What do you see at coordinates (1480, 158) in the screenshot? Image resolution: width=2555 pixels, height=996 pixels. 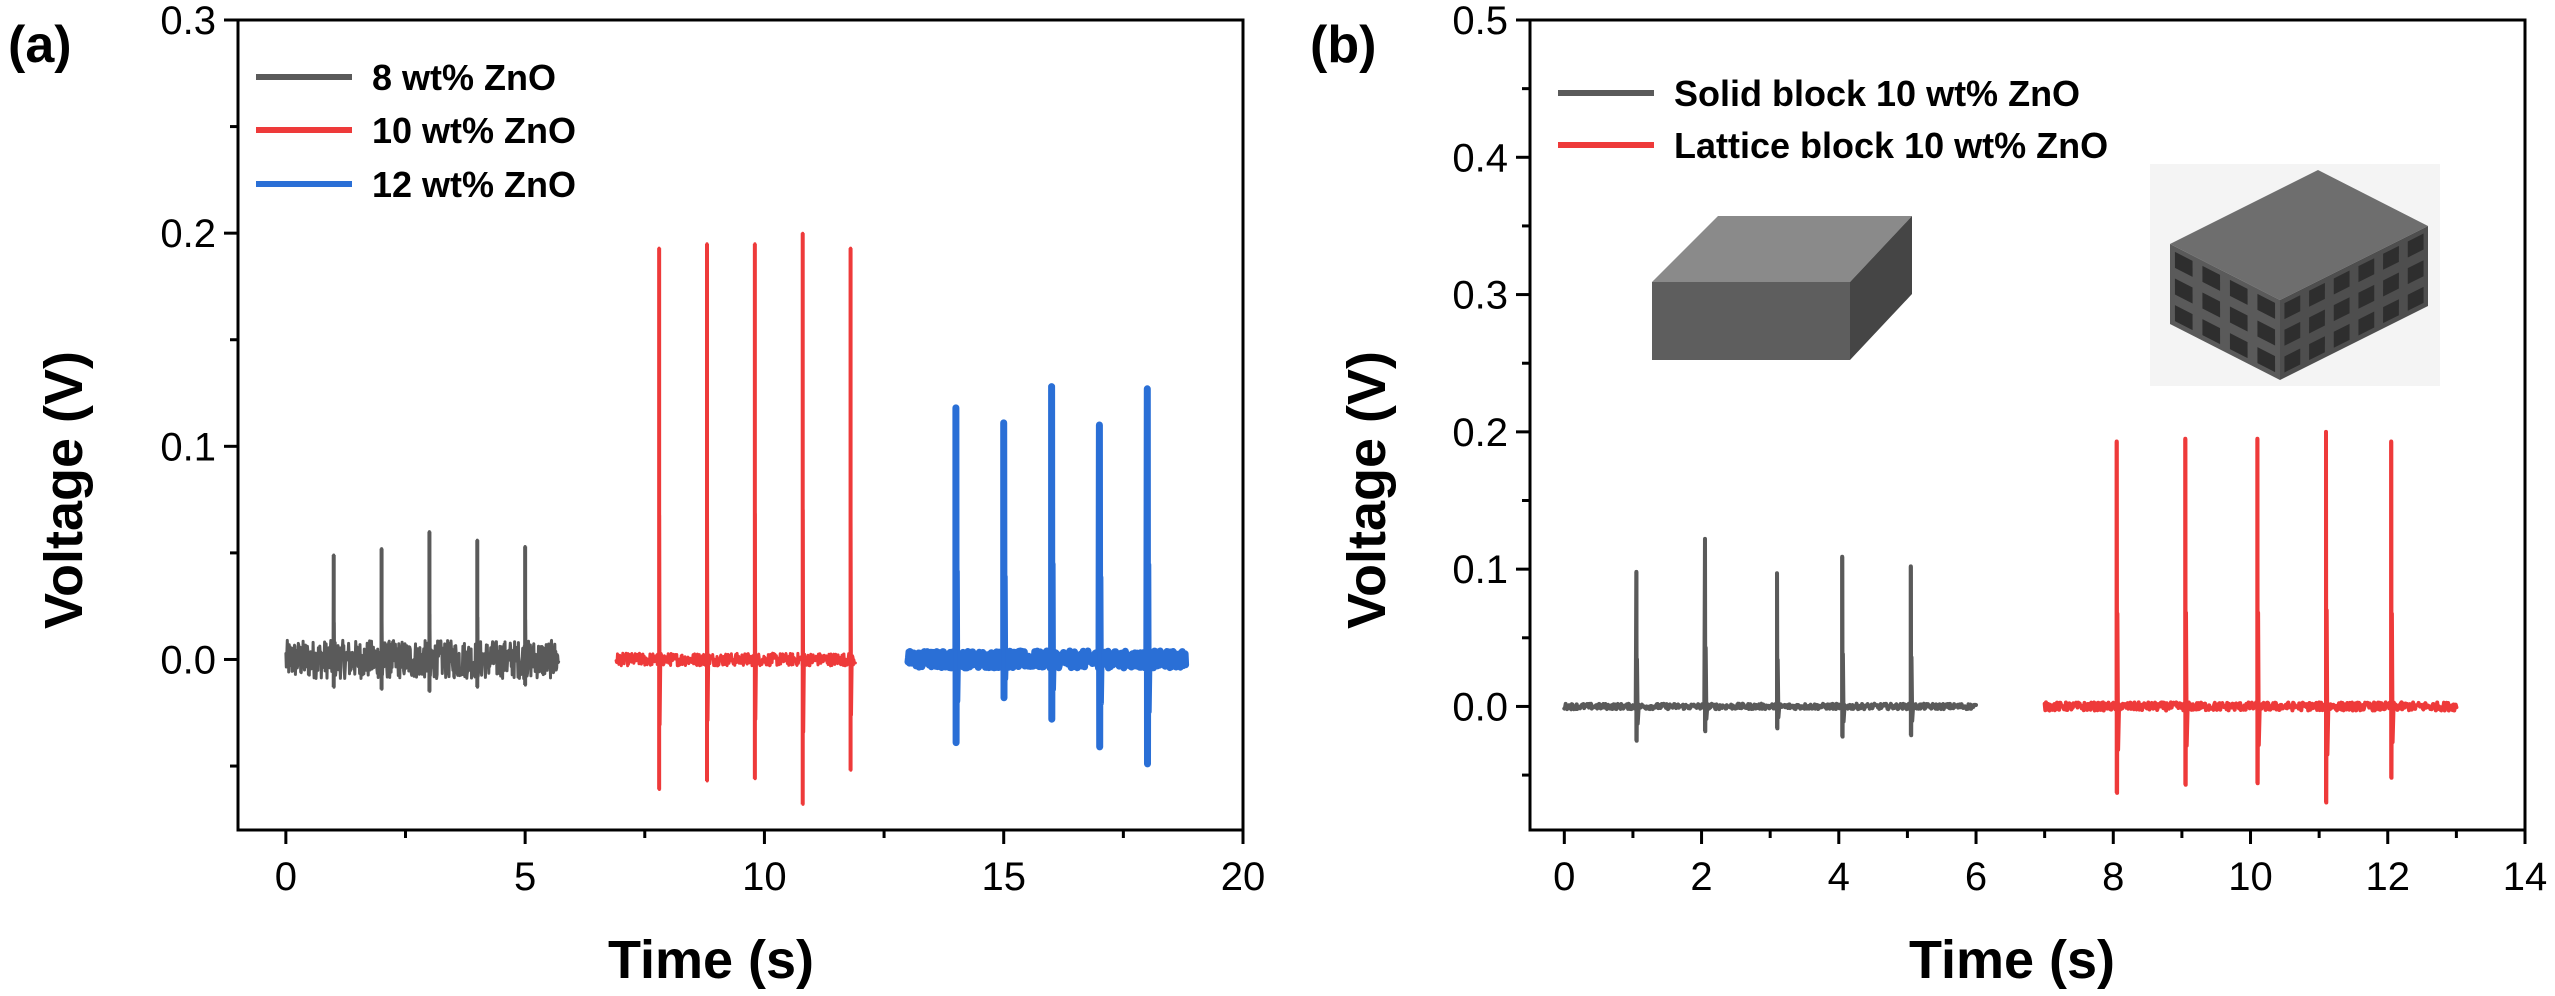 I see `y-tick-label: 0.4` at bounding box center [1480, 158].